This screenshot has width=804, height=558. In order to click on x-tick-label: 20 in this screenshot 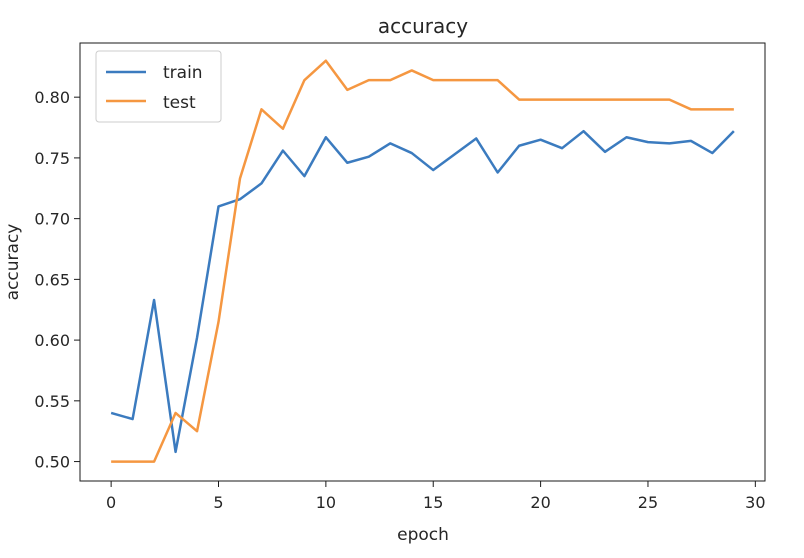, I will do `click(540, 502)`.